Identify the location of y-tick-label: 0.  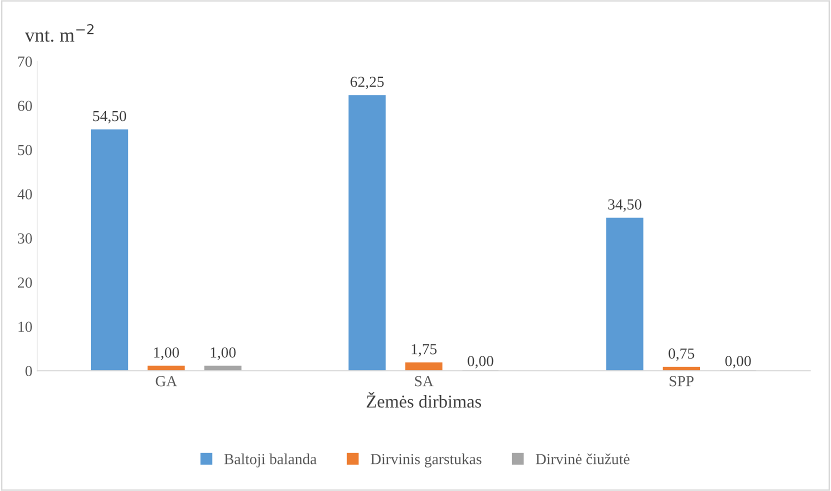
(28, 371).